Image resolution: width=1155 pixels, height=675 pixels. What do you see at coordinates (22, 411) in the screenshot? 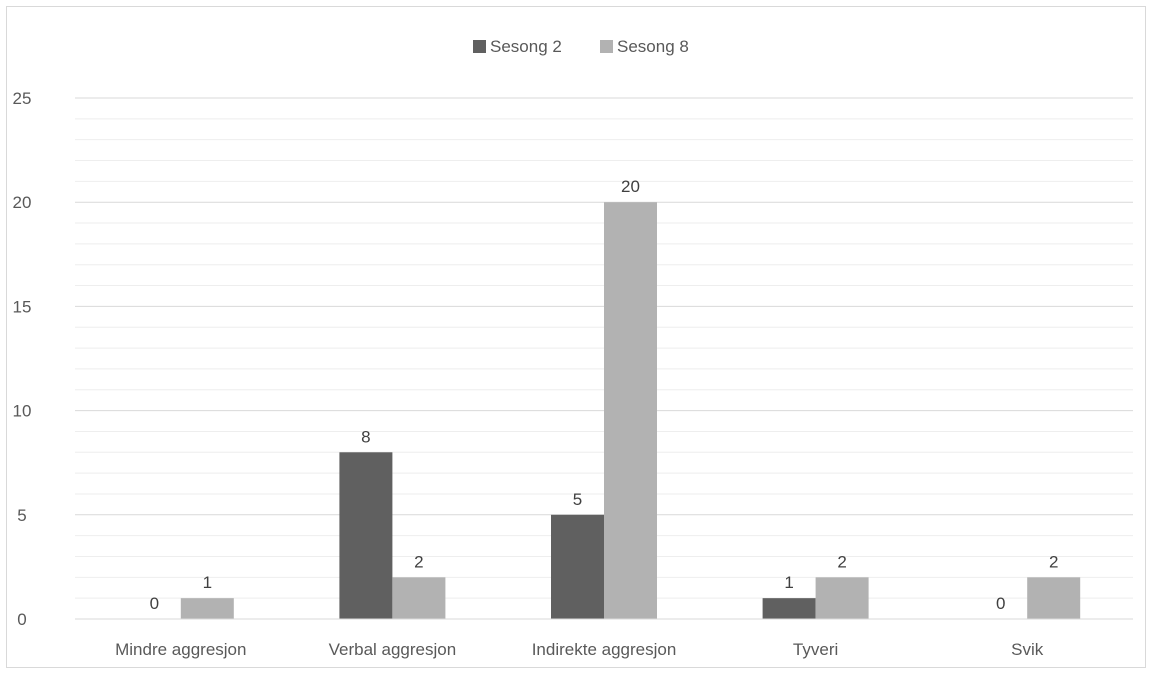
I see `y-tick-label: 10` at bounding box center [22, 411].